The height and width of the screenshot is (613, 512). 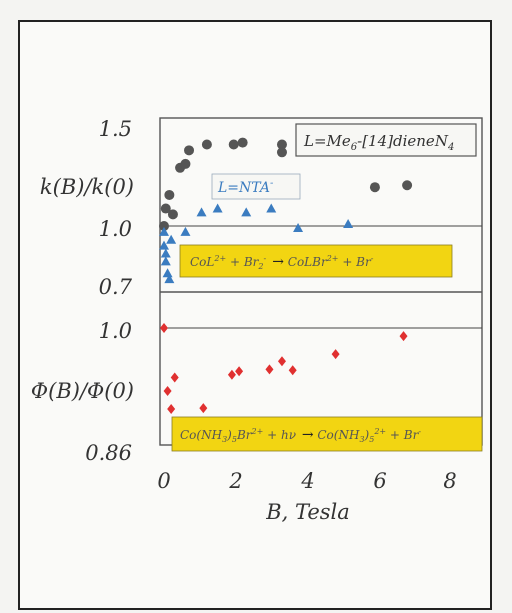 What do you see at coordinates (245, 187) in the screenshot?
I see `legend-label-nta: L=NTA-` at bounding box center [245, 187].